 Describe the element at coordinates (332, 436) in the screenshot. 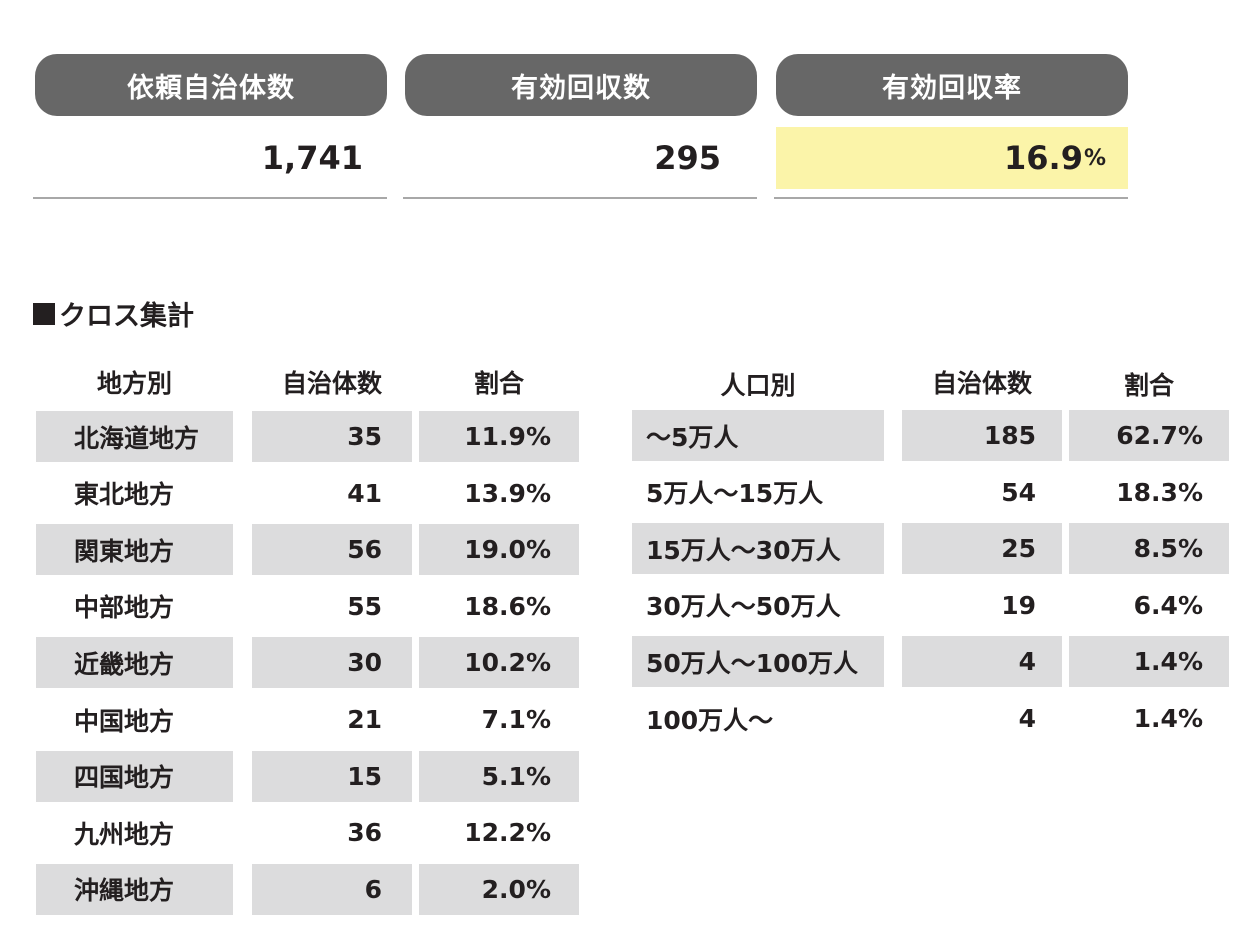

I see `region-count: 35` at that location.